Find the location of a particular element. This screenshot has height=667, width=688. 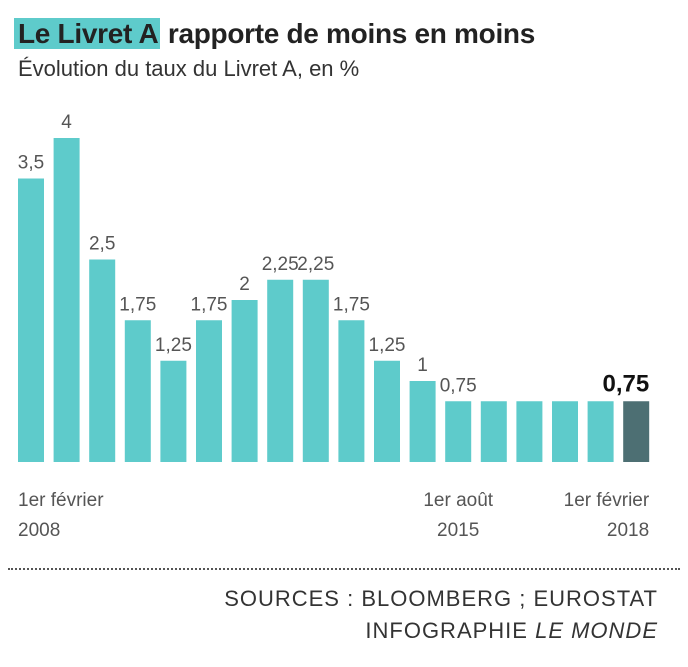

title-highlight: Le Livret A is located at coordinates (87, 33).